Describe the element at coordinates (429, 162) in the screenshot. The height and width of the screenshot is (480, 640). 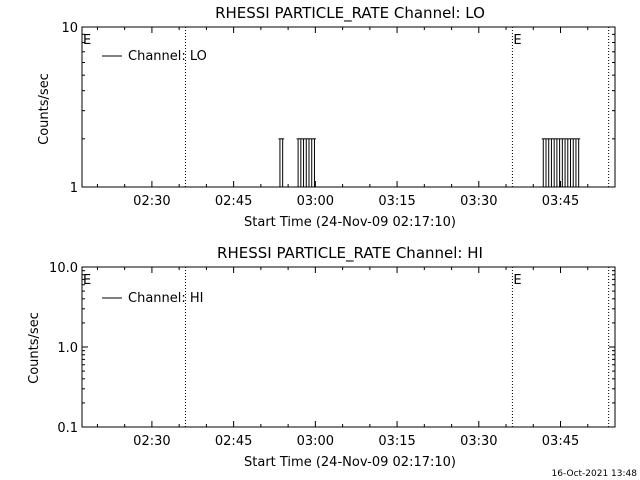
I see `series-lo` at that location.